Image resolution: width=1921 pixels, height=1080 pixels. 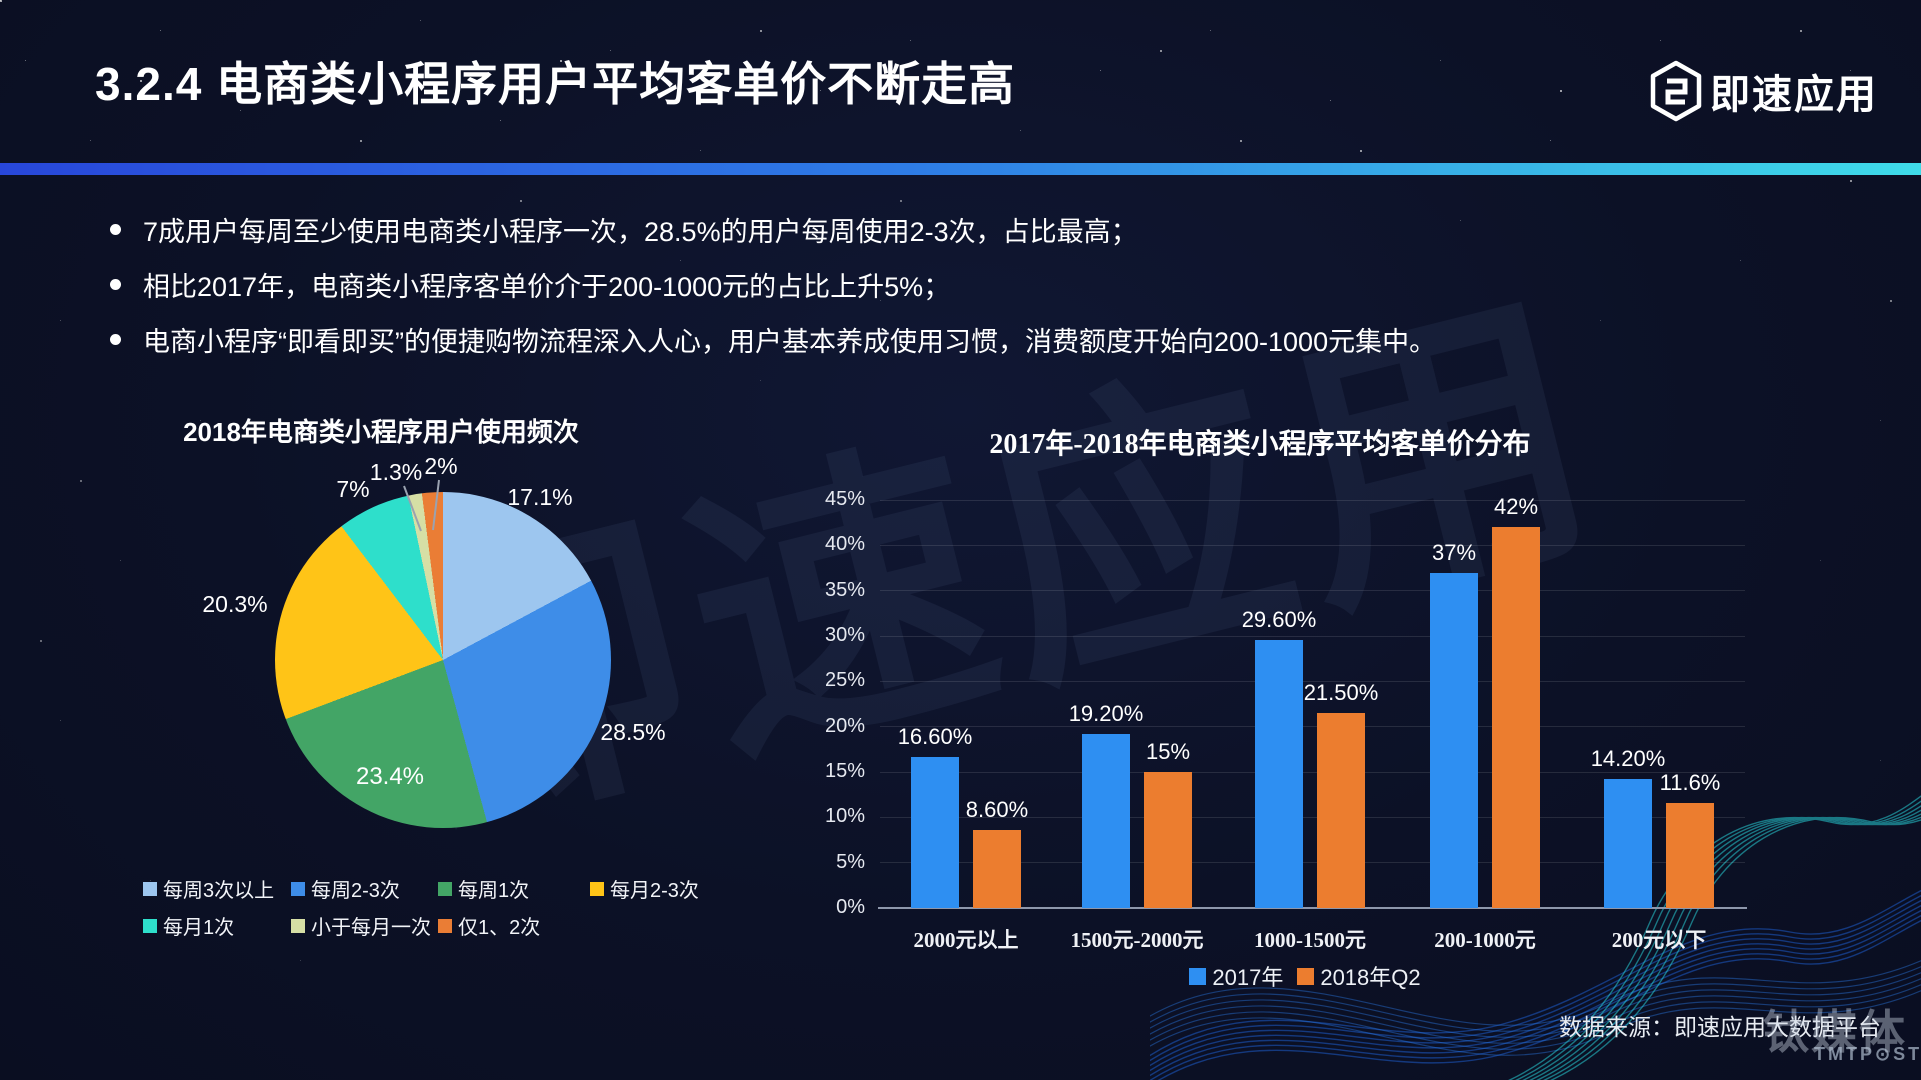 I want to click on pie-legend-item: 每周3次以上, so click(x=208, y=888).